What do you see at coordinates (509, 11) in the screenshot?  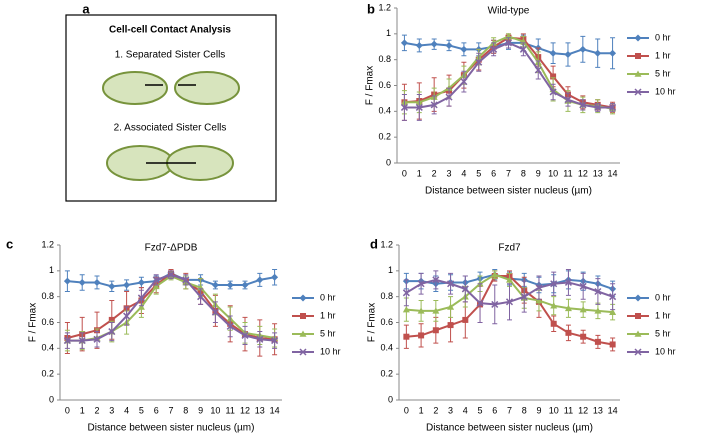 I see `chart-title: Wild-type` at bounding box center [509, 11].